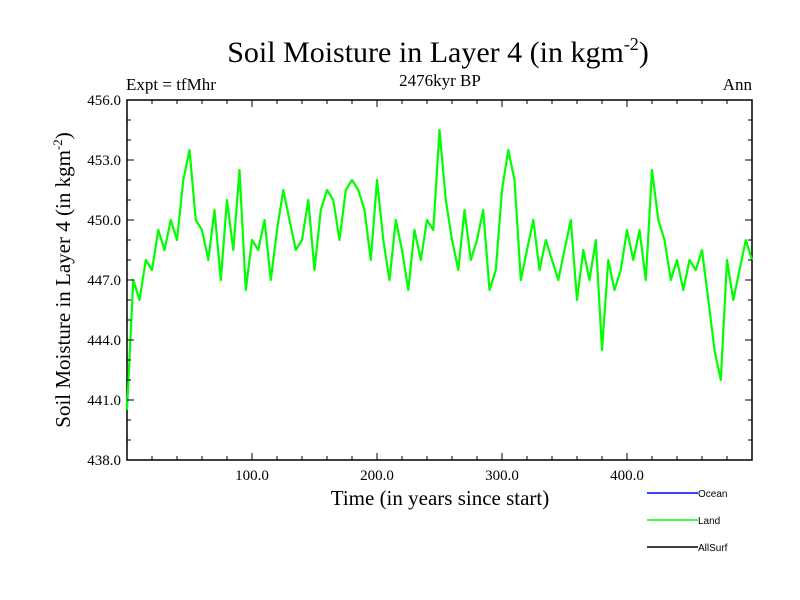  Describe the element at coordinates (171, 84) in the screenshot. I see `experiment-label: Expt = tfMhr` at that location.